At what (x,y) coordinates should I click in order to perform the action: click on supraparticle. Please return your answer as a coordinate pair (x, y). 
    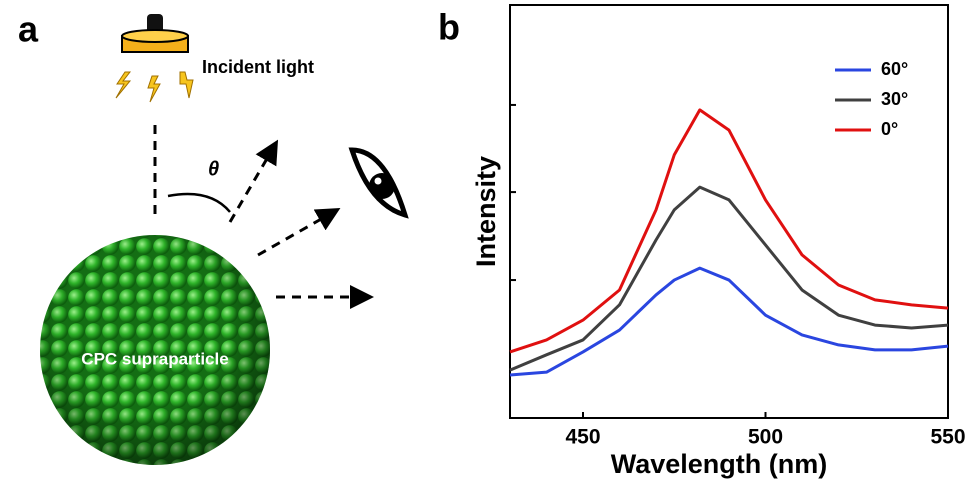
    Looking at the image, I should click on (155, 350).